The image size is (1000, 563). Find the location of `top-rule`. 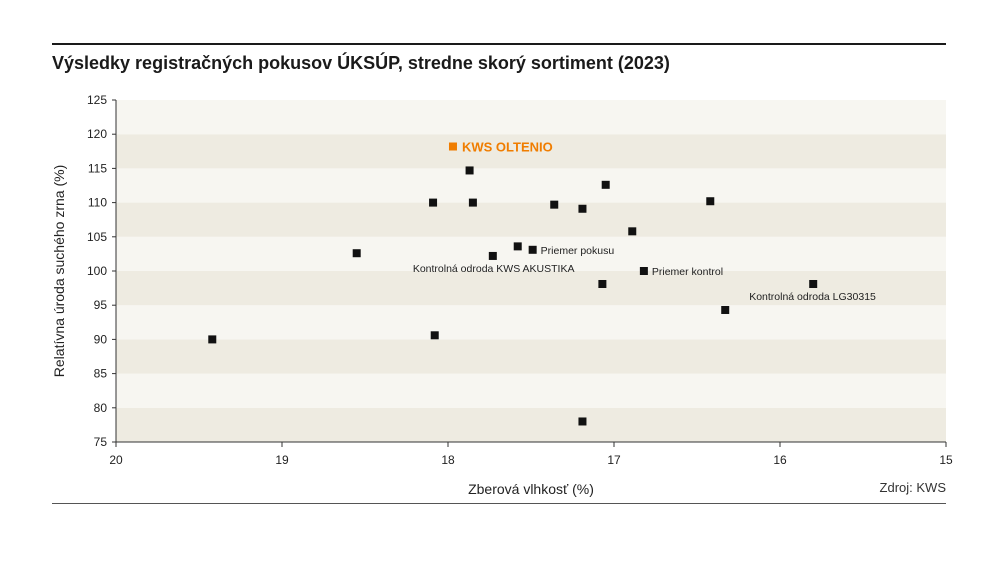

top-rule is located at coordinates (499, 44).